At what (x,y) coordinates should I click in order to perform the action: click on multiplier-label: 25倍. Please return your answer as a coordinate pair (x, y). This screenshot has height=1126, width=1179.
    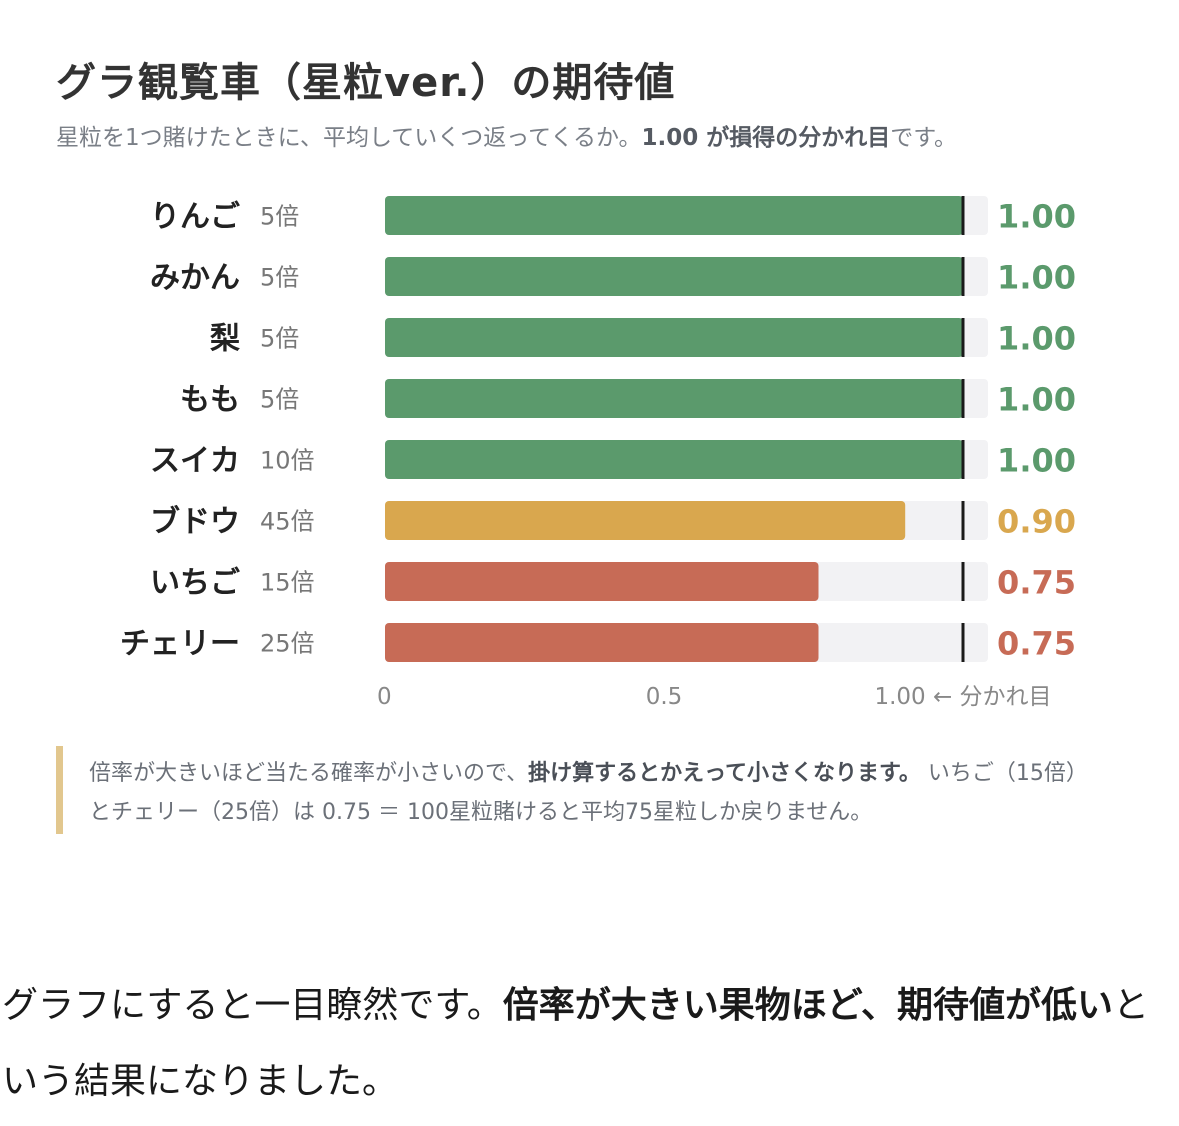
    Looking at the image, I should click on (287, 644).